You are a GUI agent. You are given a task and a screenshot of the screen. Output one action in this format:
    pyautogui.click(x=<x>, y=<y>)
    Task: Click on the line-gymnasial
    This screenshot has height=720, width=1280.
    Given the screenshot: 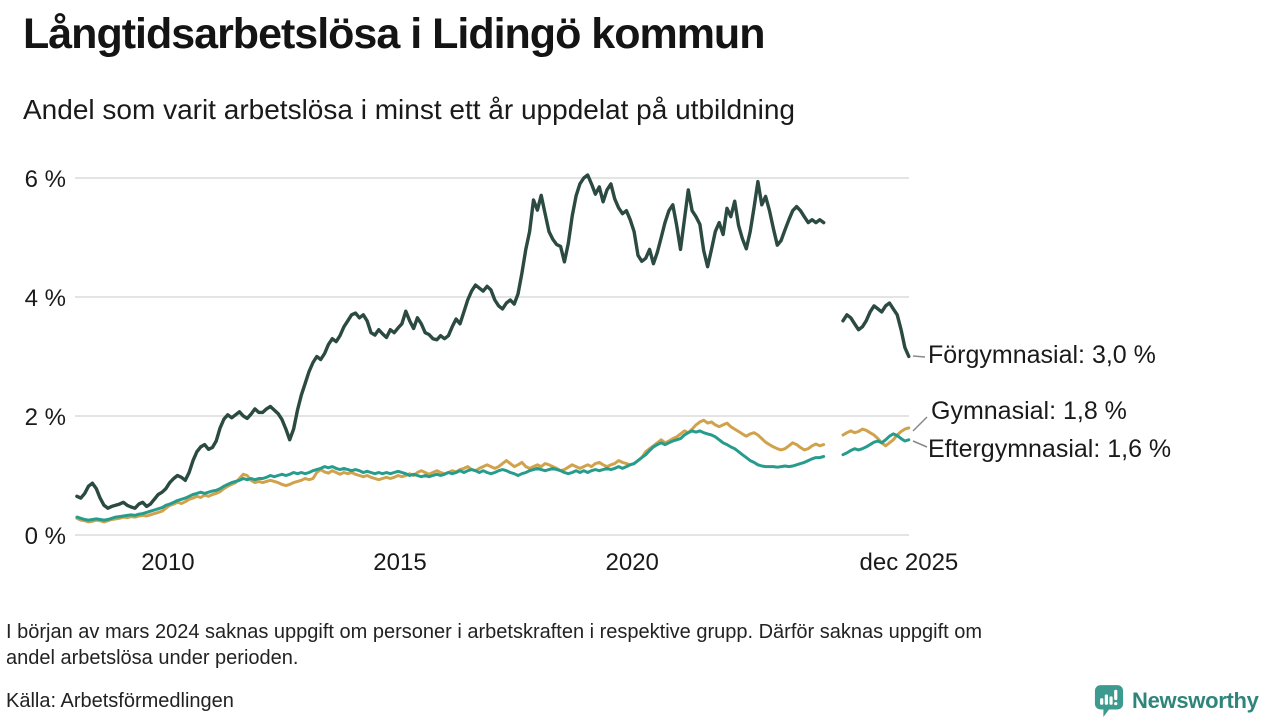 What is the action you would take?
    pyautogui.click(x=493, y=471)
    